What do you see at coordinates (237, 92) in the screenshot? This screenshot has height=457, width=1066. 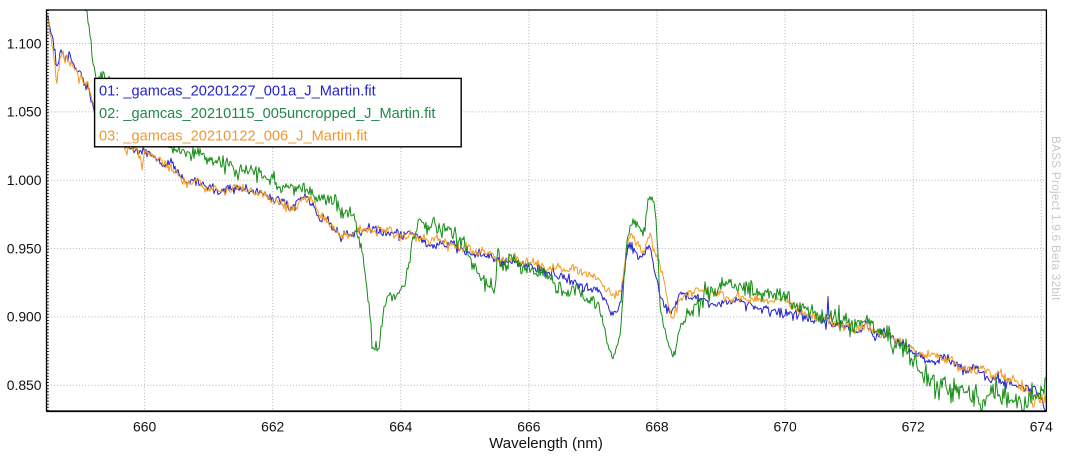 I see `svg-text:01: _gamcas_20201227_001a_J_Ma: 01: _gamcas_20201227_001a_J_Martin.fit` at bounding box center [237, 92].